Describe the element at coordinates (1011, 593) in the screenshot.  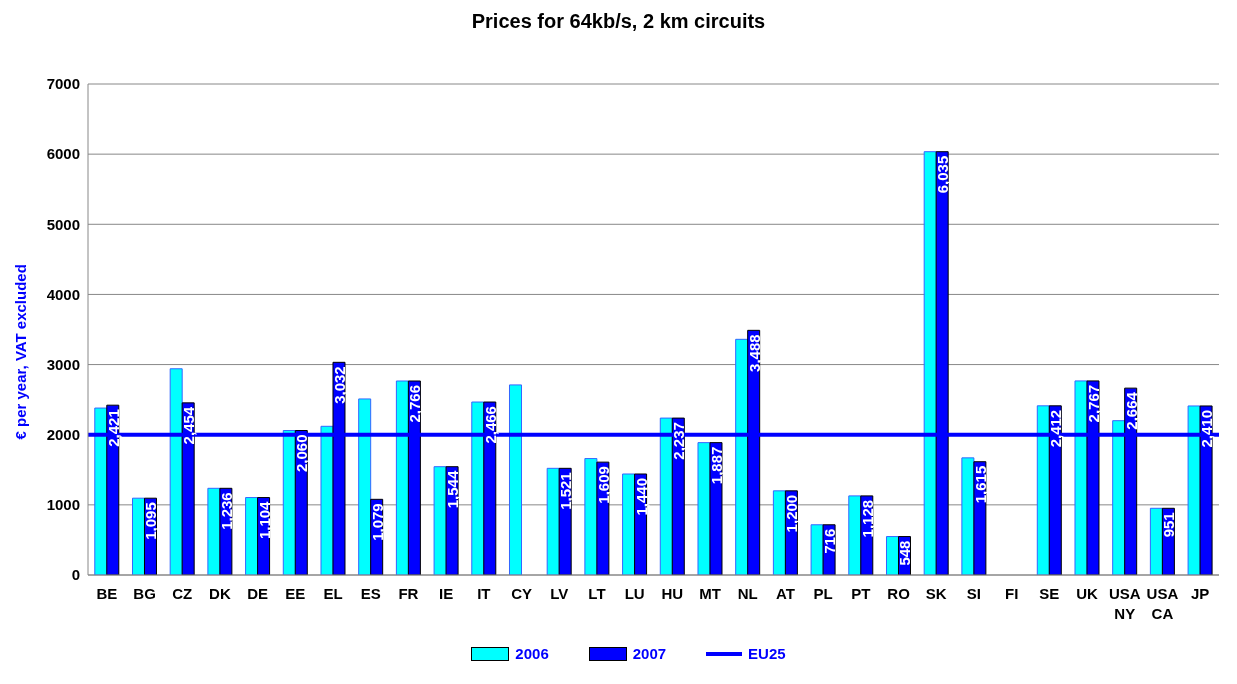
I see `x-tick-label: FI` at that location.